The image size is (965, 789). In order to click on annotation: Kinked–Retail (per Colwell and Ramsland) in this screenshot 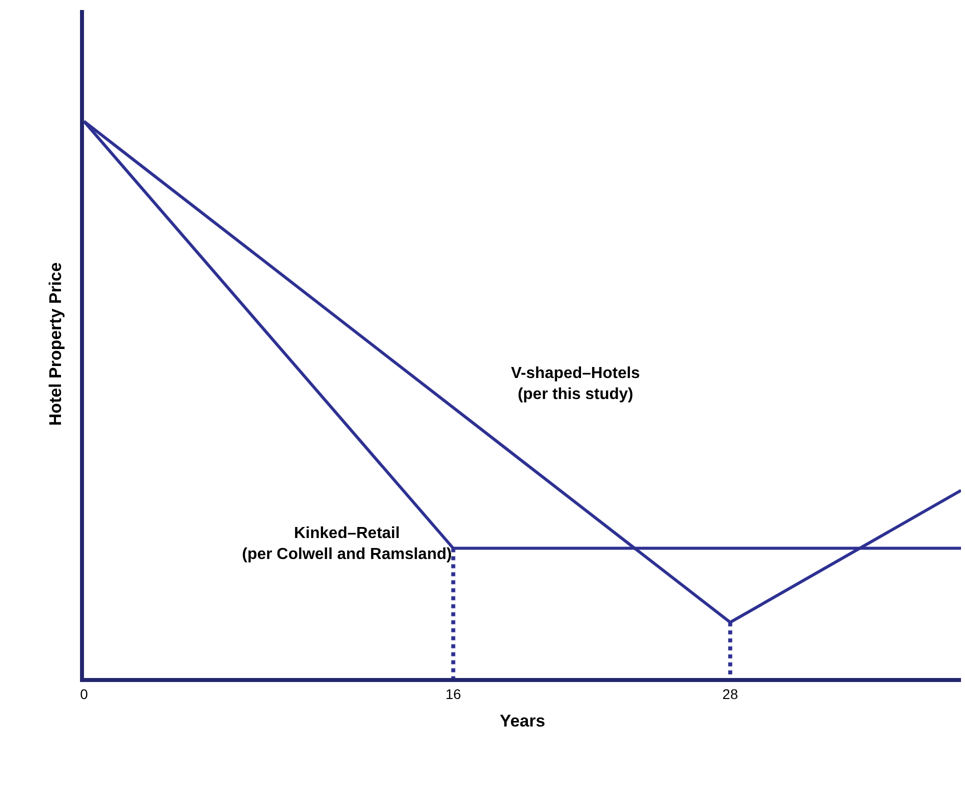, I will do `click(347, 544)`.